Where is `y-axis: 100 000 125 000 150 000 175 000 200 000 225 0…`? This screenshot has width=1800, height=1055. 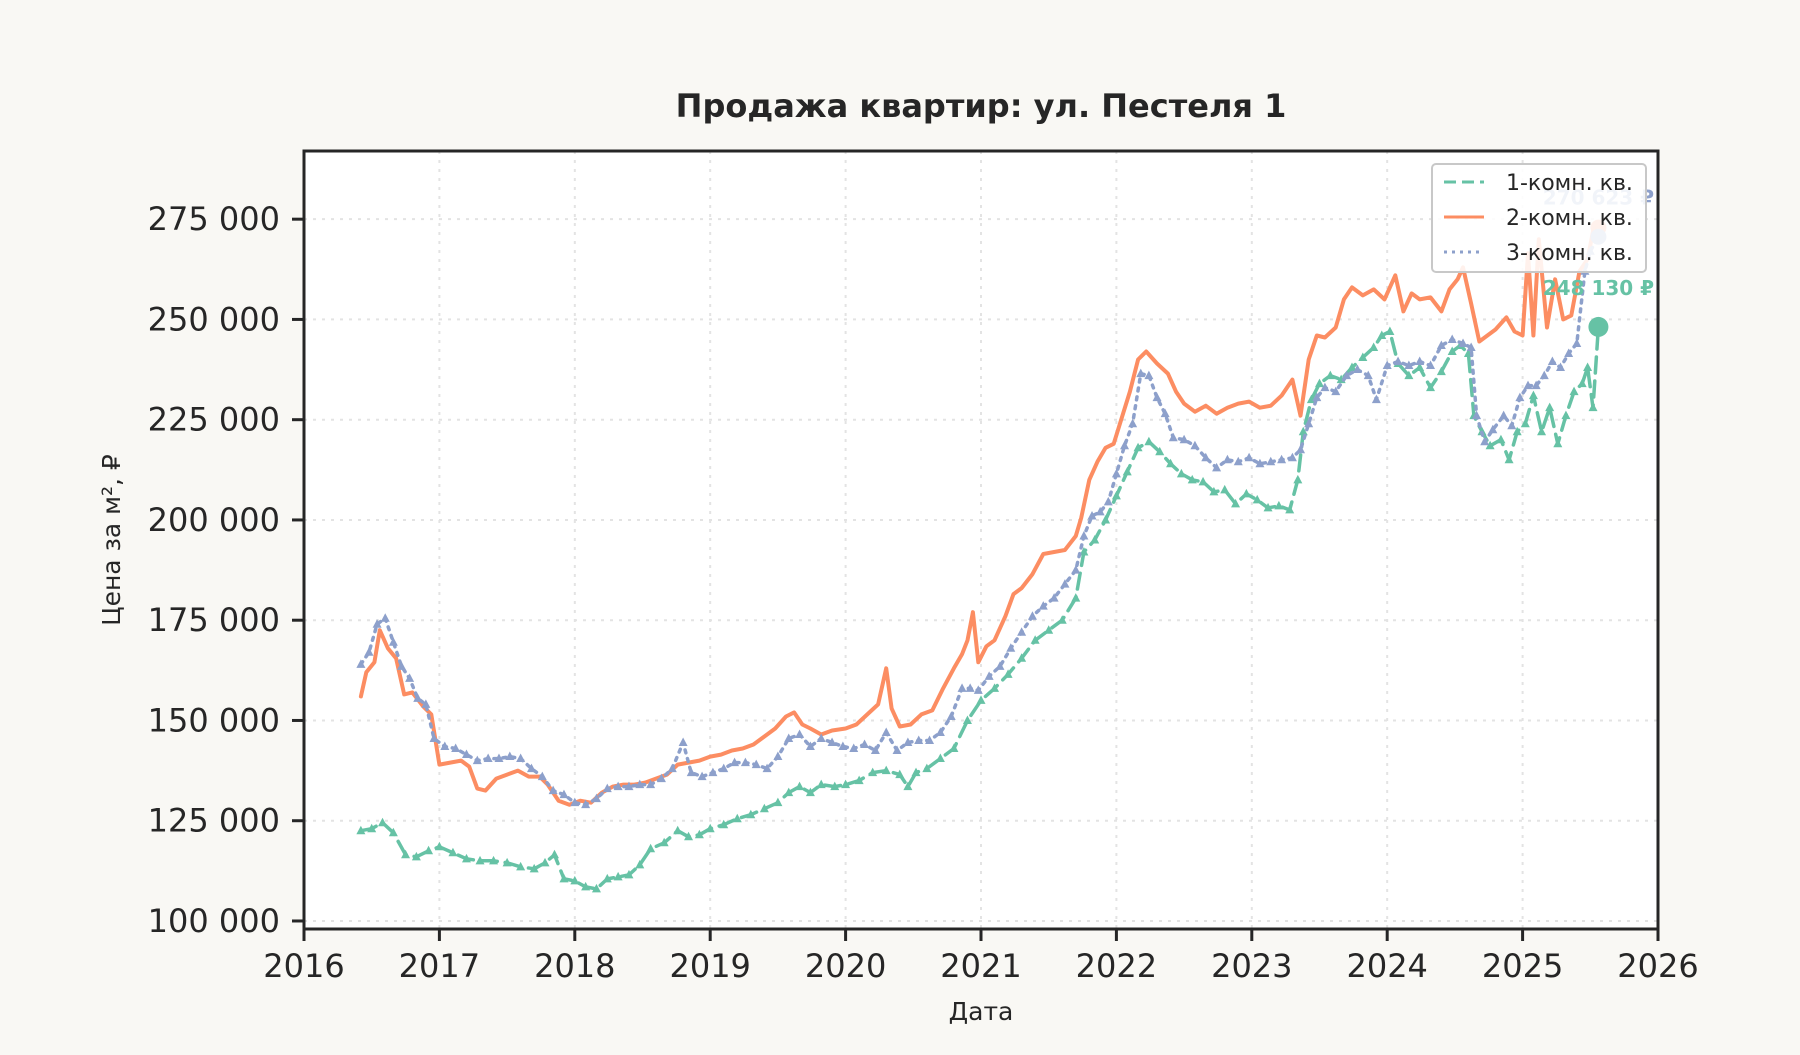 y-axis: 100 000 125 000 150 000 175 000 200 000 225 0… is located at coordinates (226, 570).